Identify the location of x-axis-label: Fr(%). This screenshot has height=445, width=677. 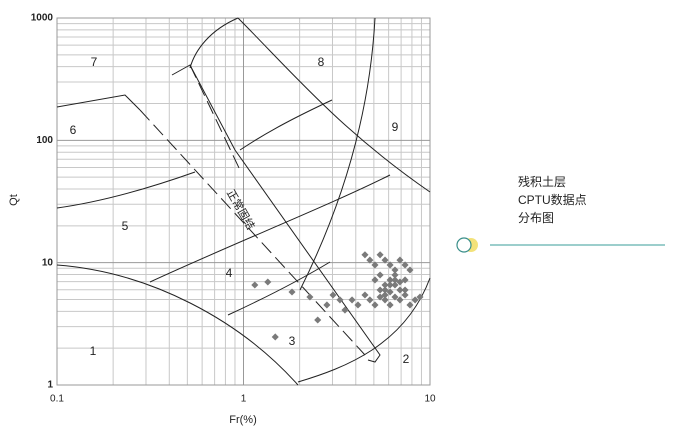
(243, 420).